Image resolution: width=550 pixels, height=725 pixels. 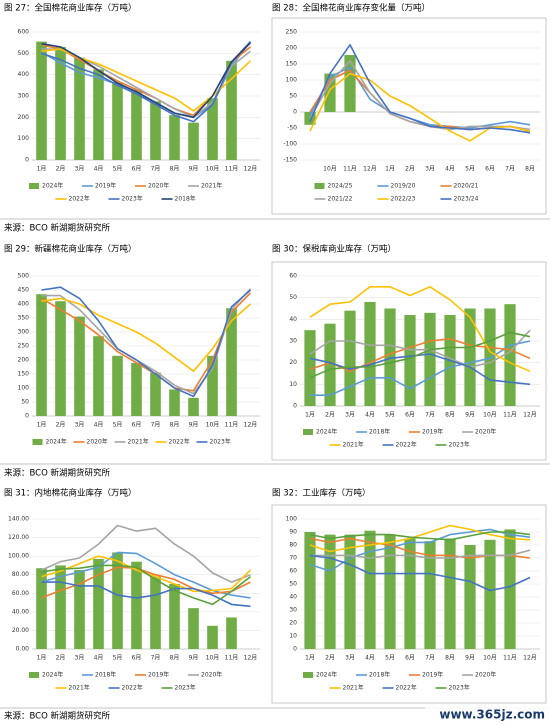 What do you see at coordinates (293, 597) in the screenshot?
I see `y-tick-label: 40` at bounding box center [293, 597].